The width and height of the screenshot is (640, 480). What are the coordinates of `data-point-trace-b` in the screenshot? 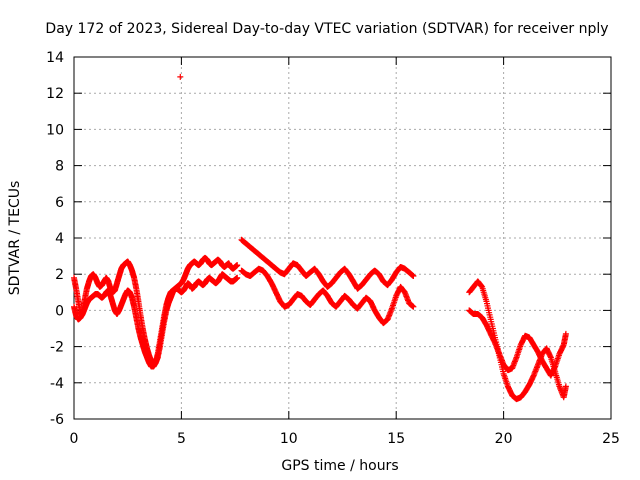 It's located at (237, 277).